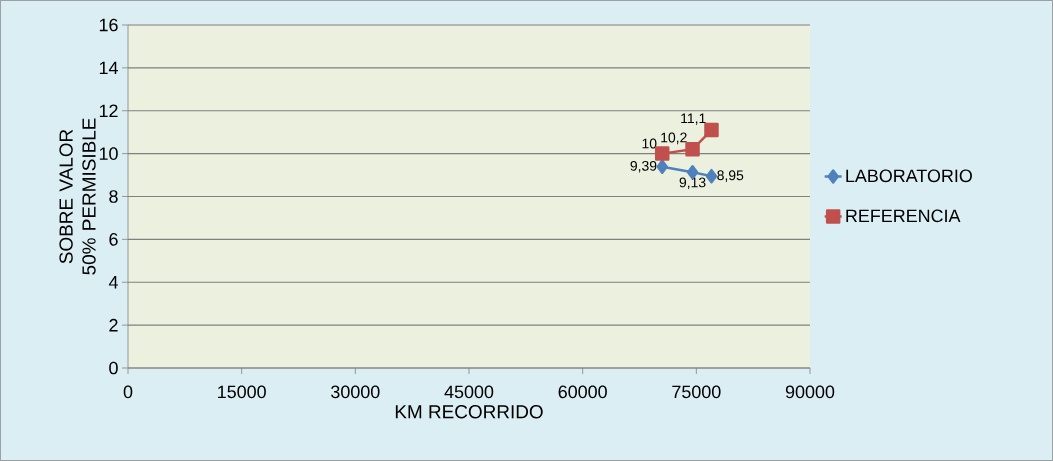  Describe the element at coordinates (810, 392) in the screenshot. I see `x-tick-label: 90000` at that location.